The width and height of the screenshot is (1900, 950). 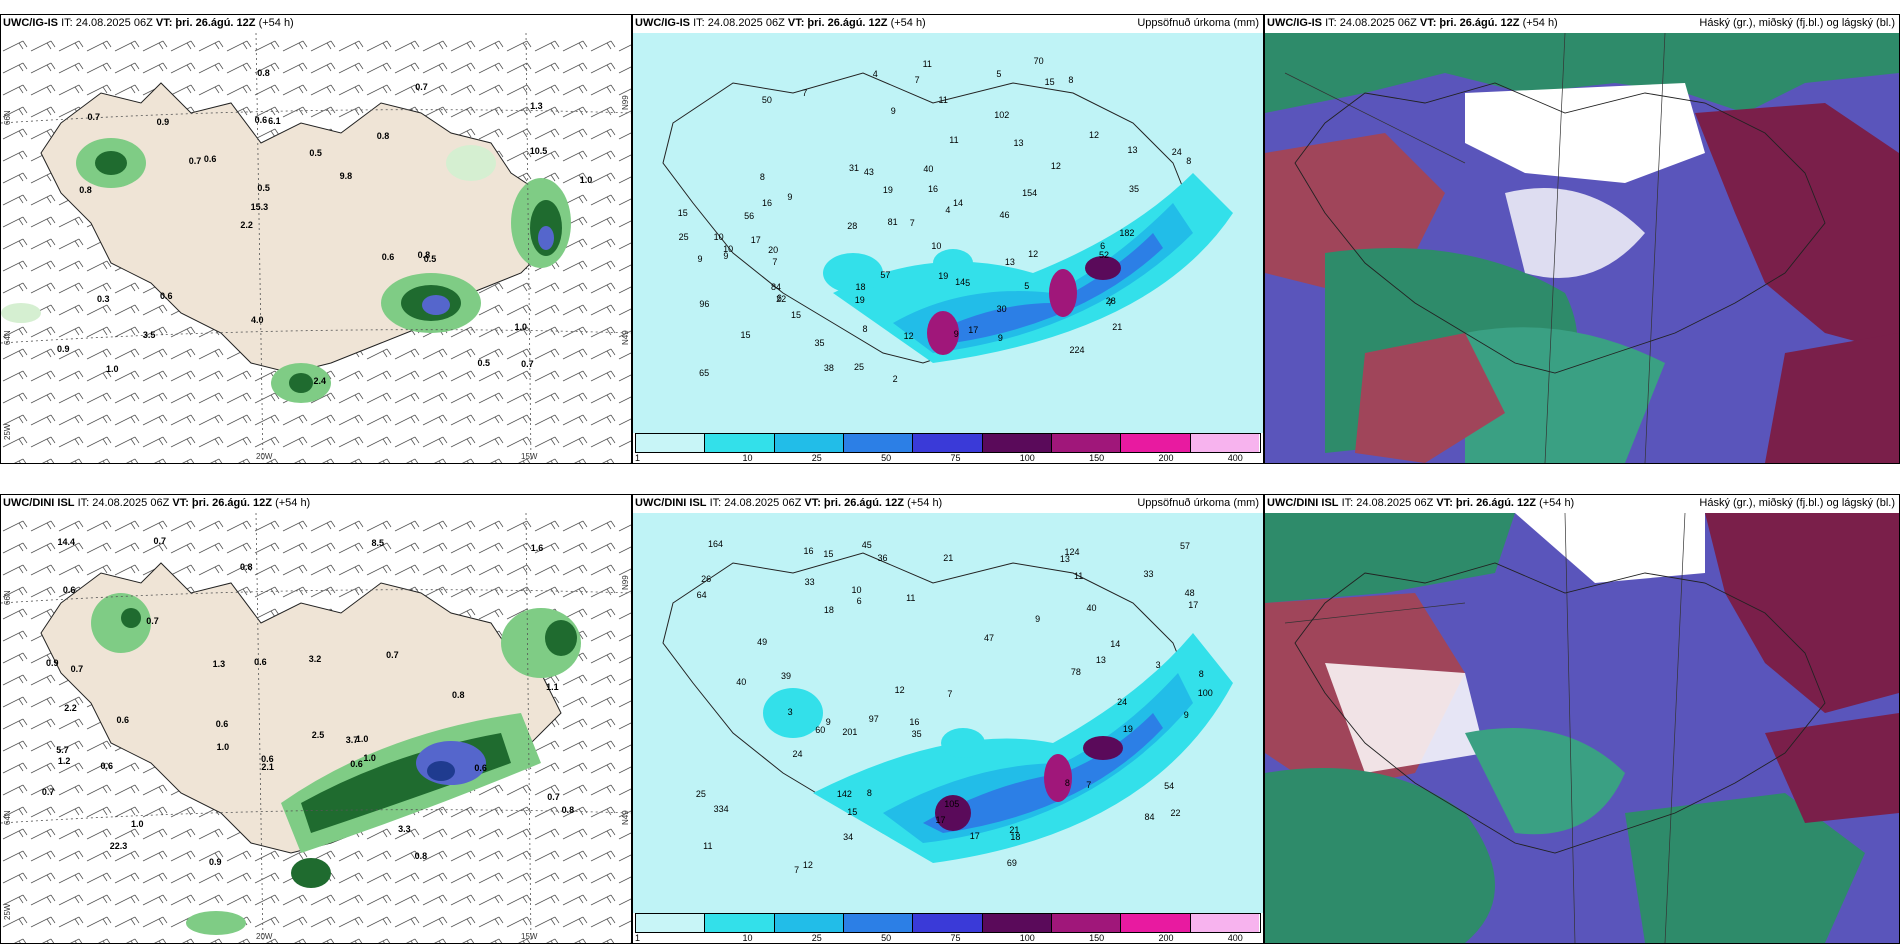 I want to click on map-value-label: 84, so click(x=776, y=287).